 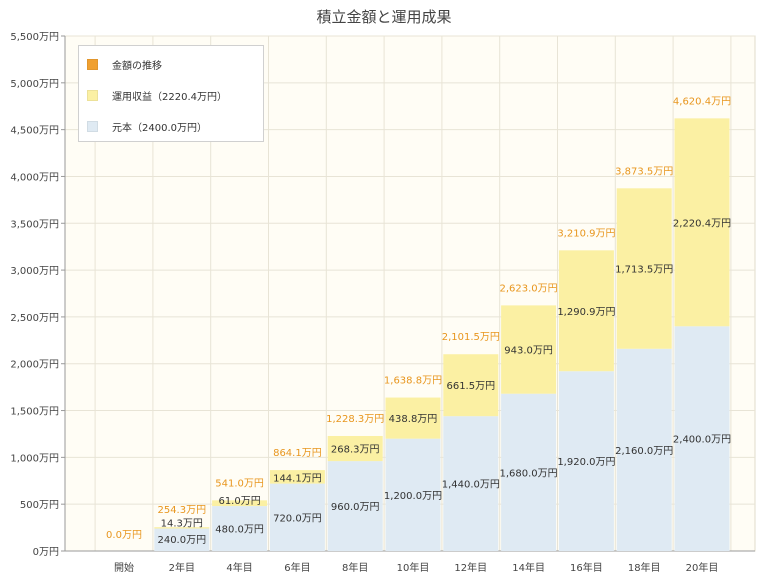 I want to click on y-tick-label: 3,500万円, so click(x=34, y=224).